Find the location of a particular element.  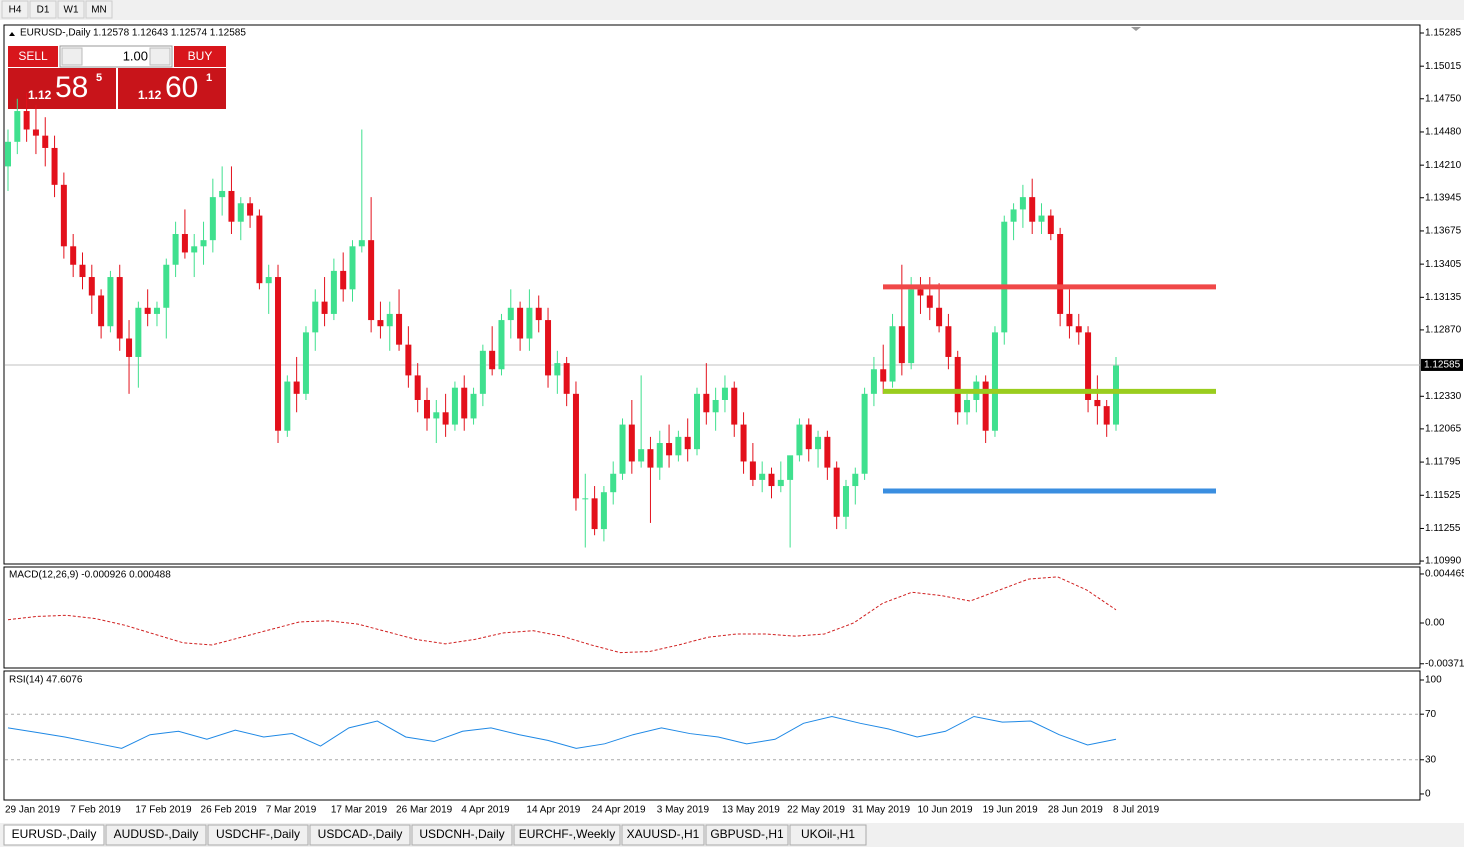

x-tick-label: 24 Apr 2019 is located at coordinates (619, 810).